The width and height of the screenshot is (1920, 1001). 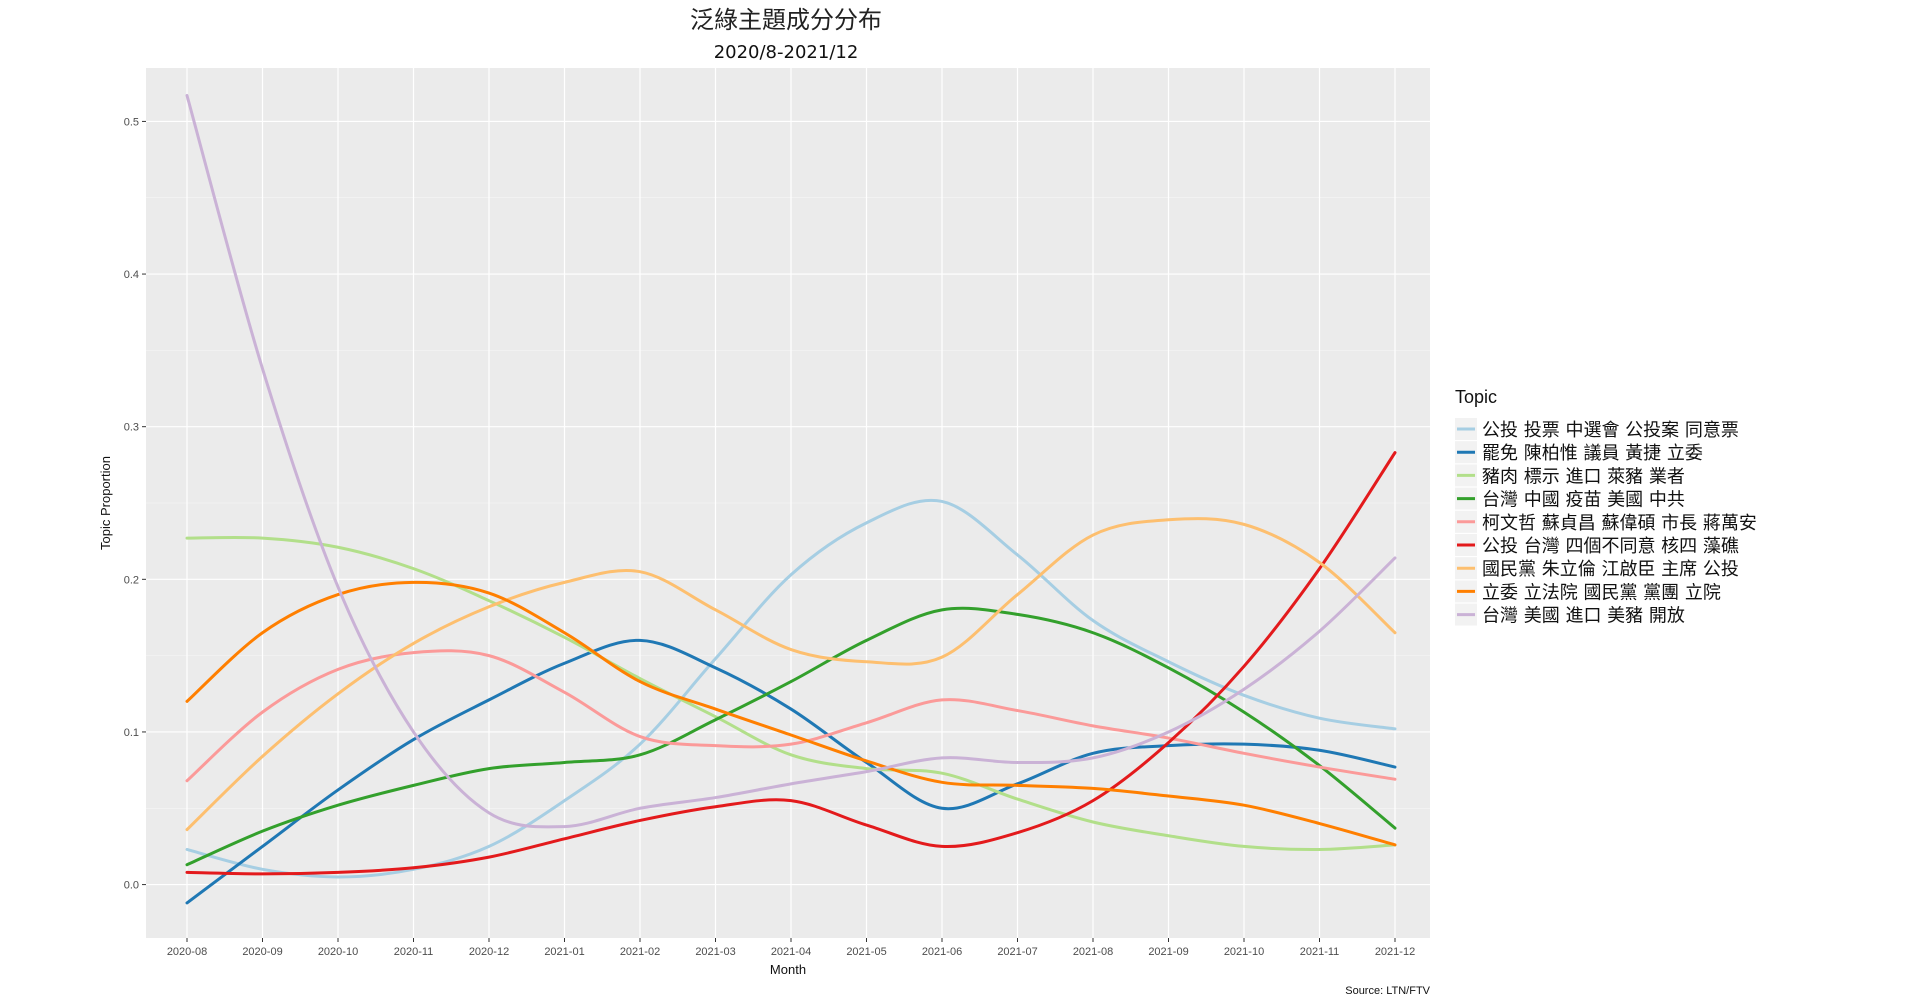 What do you see at coordinates (715, 952) in the screenshot?
I see `x-tick-label: 2021-03` at bounding box center [715, 952].